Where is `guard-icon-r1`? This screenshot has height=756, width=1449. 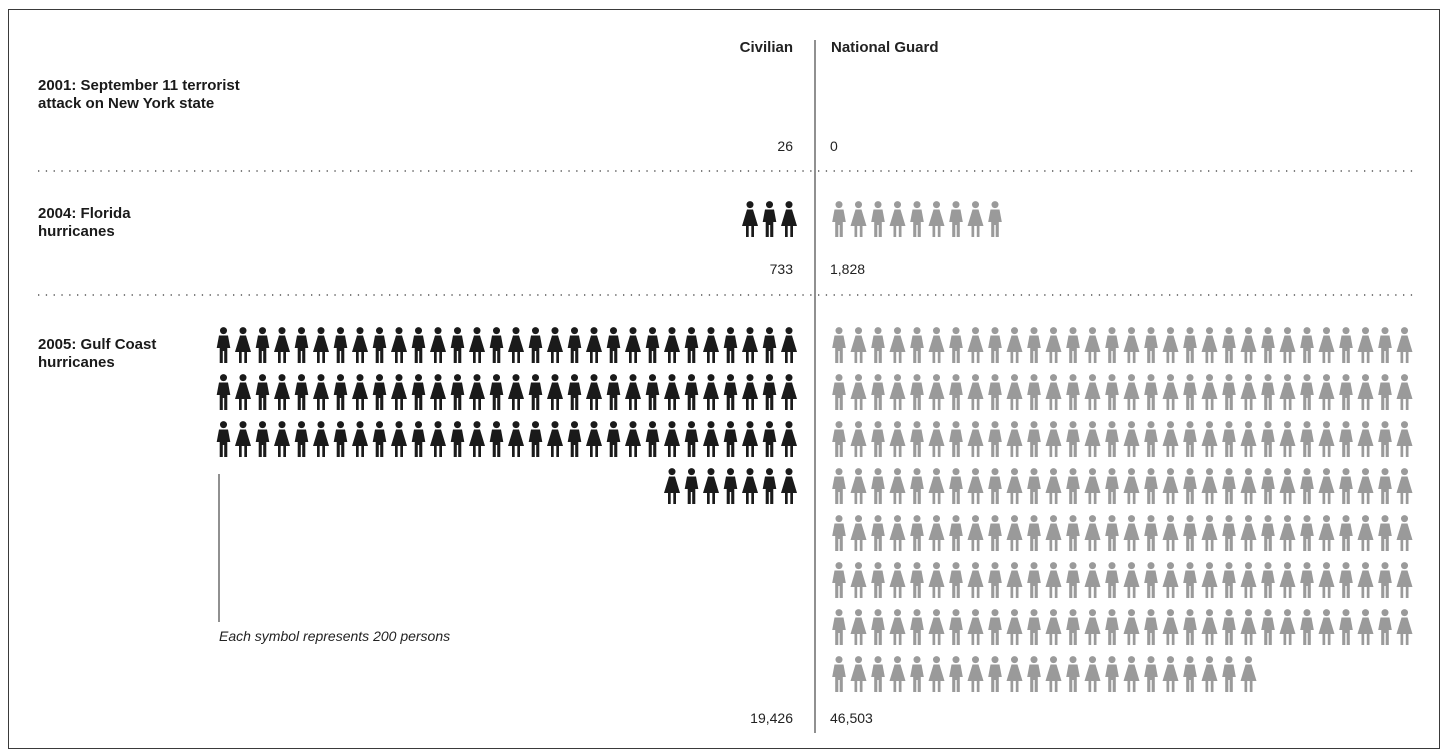 guard-icon-r1 is located at coordinates (897, 219).